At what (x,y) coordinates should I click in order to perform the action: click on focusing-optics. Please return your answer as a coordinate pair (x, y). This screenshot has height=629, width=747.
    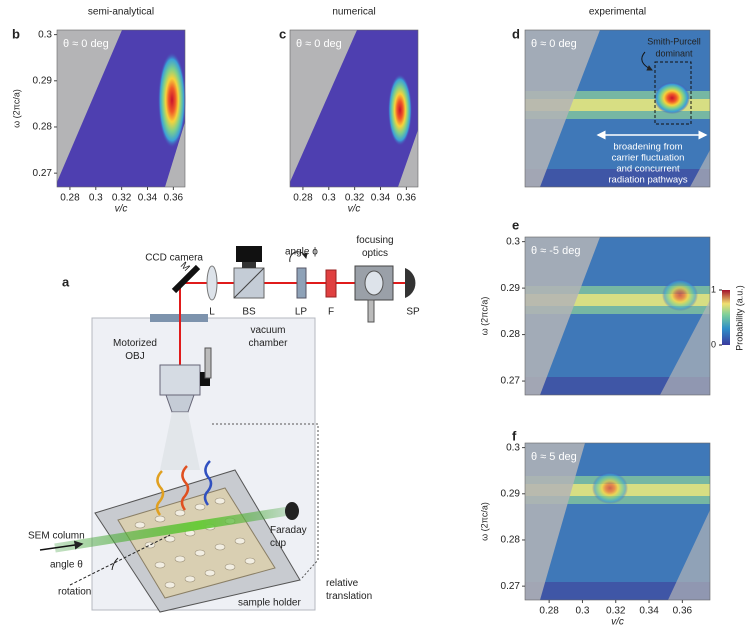
    Looking at the image, I should click on (374, 283).